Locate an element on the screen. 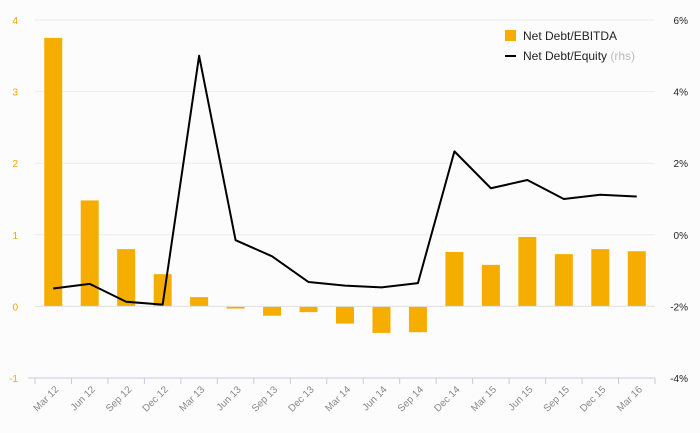 The width and height of the screenshot is (700, 433). x-tick-label: Dec 13 is located at coordinates (301, 399).